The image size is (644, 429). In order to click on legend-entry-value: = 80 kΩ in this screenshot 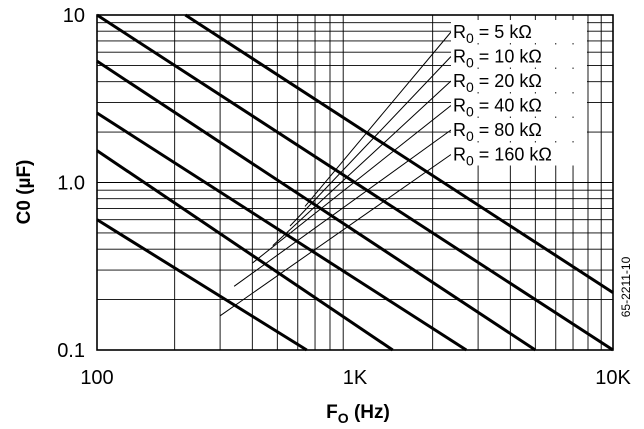, I will do `click(508, 130)`.